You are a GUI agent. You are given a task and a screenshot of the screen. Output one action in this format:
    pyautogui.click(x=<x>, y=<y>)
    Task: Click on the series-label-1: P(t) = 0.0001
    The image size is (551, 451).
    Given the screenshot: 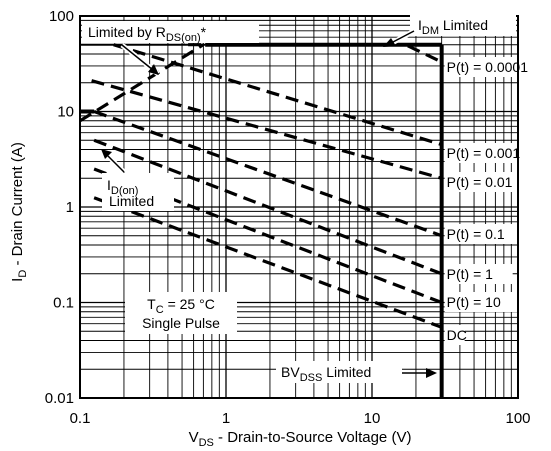 What is the action you would take?
    pyautogui.click(x=488, y=67)
    